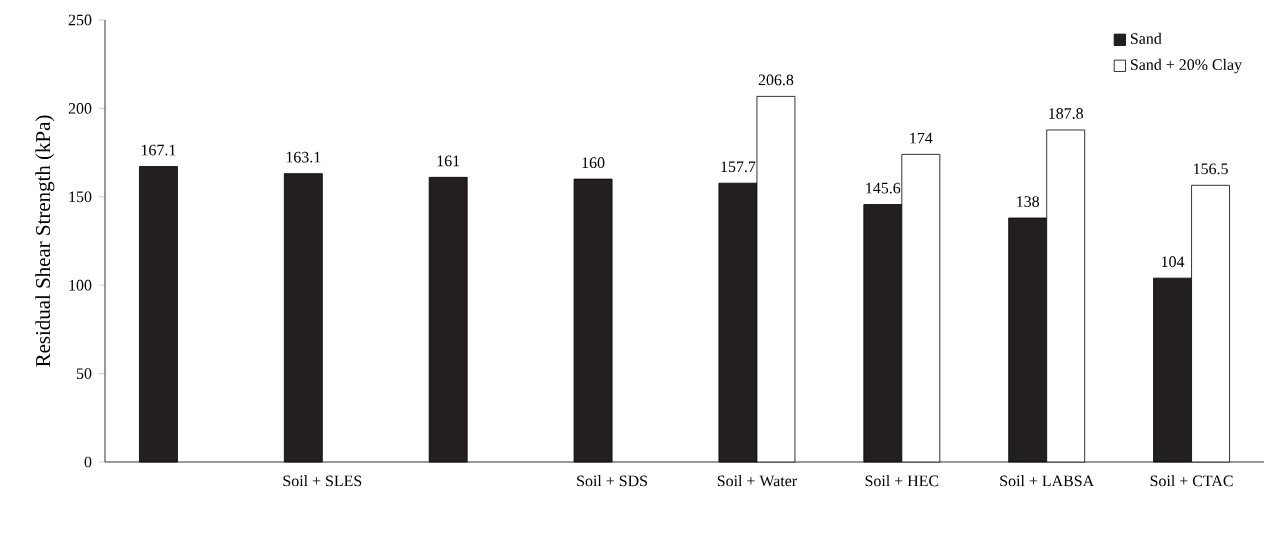 The width and height of the screenshot is (1273, 554). Describe the element at coordinates (80, 108) in the screenshot. I see `y-tick-label: 200` at that location.